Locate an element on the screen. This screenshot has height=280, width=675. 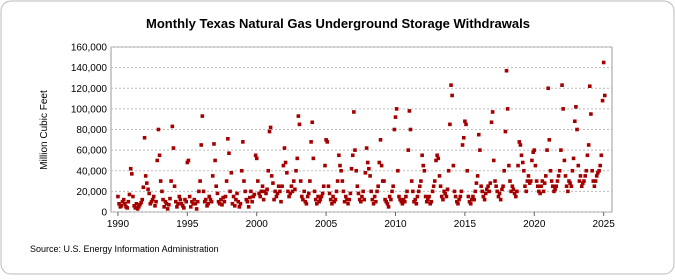
y-axis-label: Million Cubic Feet is located at coordinates (44, 130).